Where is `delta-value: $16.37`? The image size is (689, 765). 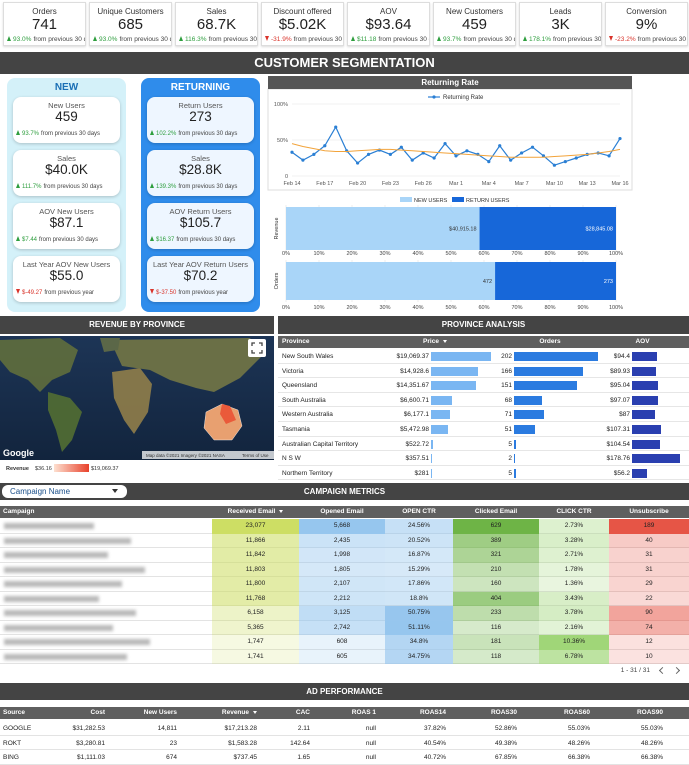 delta-value: $16.37 is located at coordinates (165, 240).